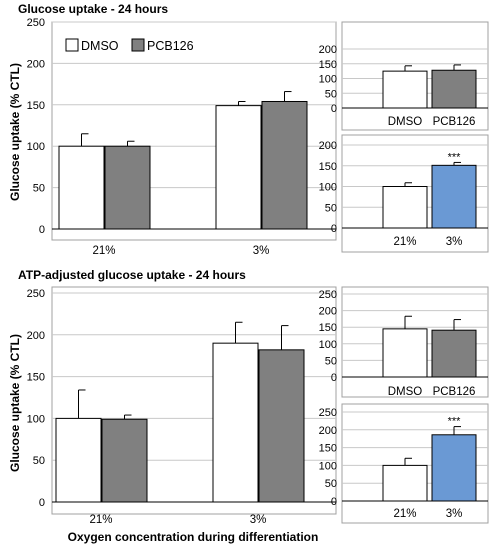 The image size is (503, 550). What do you see at coordinates (328, 146) in the screenshot?
I see `y-tick-top-inset-oxygen-200: 200` at bounding box center [328, 146].